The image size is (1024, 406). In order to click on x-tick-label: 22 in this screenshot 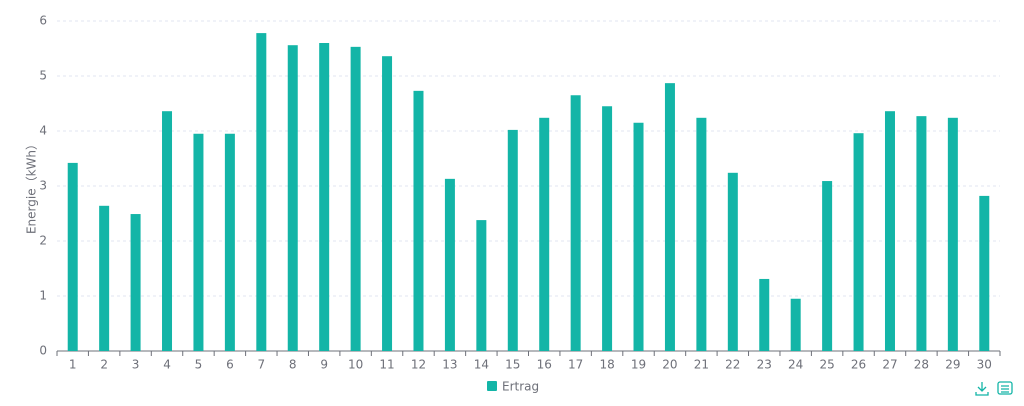, I will do `click(732, 365)`.